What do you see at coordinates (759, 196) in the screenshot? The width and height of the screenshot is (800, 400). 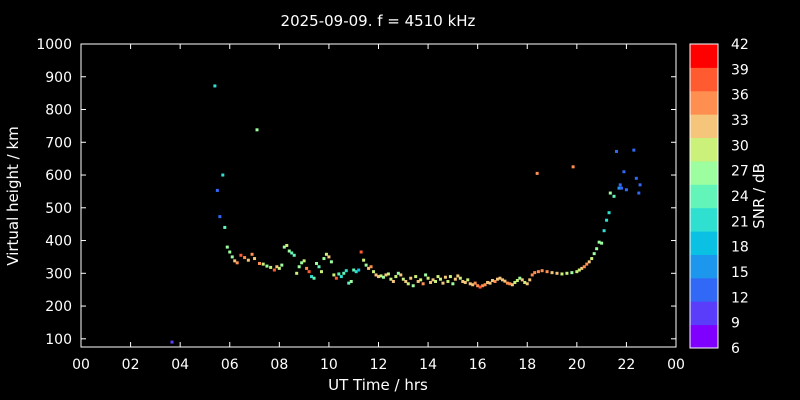 I see `colorbar-label: SNR / dB` at bounding box center [759, 196].